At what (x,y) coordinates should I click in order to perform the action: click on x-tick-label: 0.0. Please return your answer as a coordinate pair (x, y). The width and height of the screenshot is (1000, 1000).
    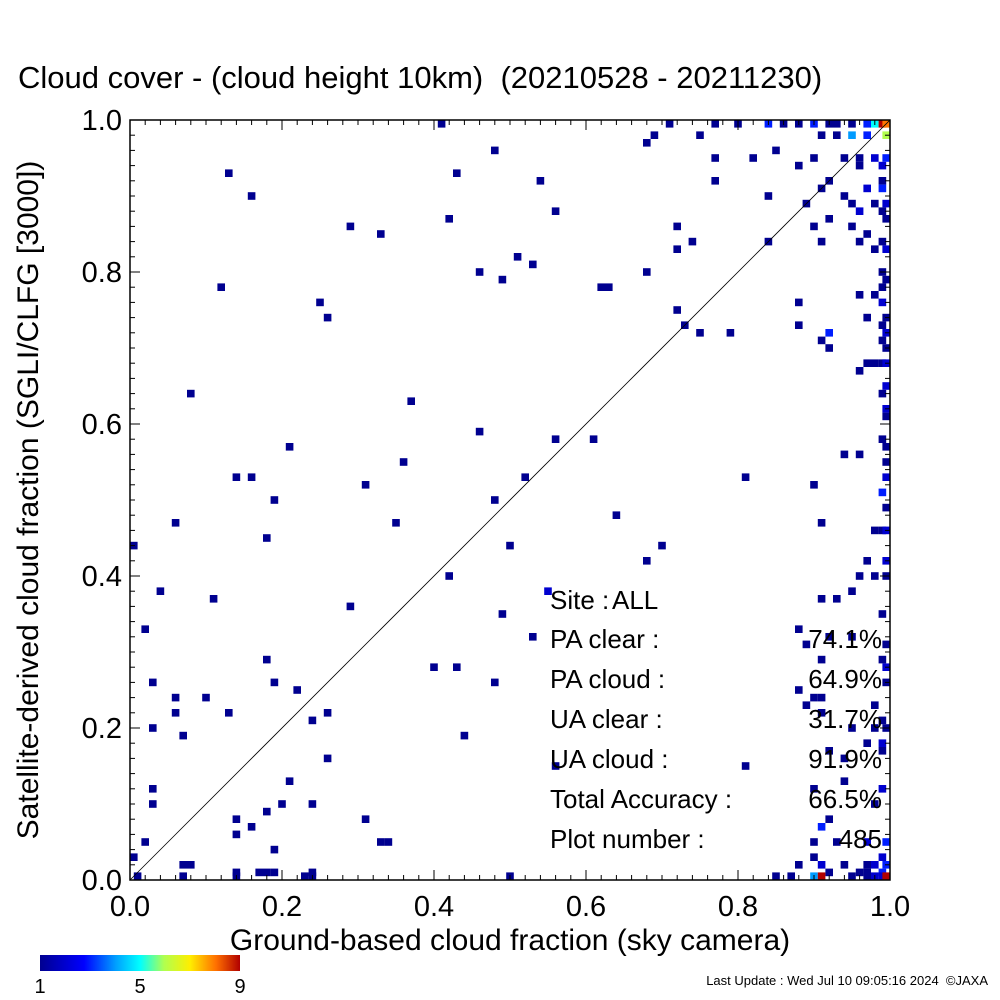
    Looking at the image, I should click on (130, 907).